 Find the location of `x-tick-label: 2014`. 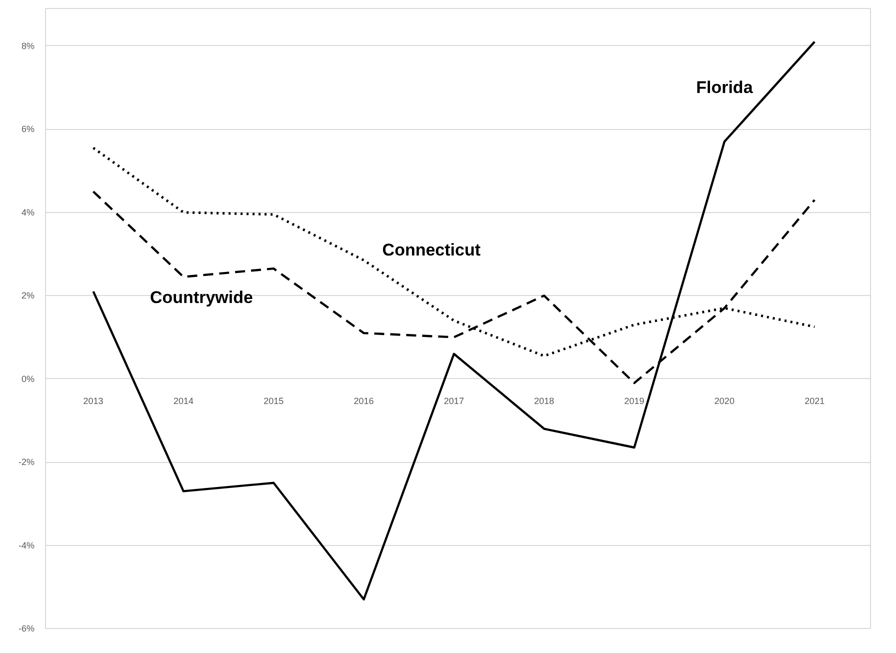

x-tick-label: 2014 is located at coordinates (183, 401).